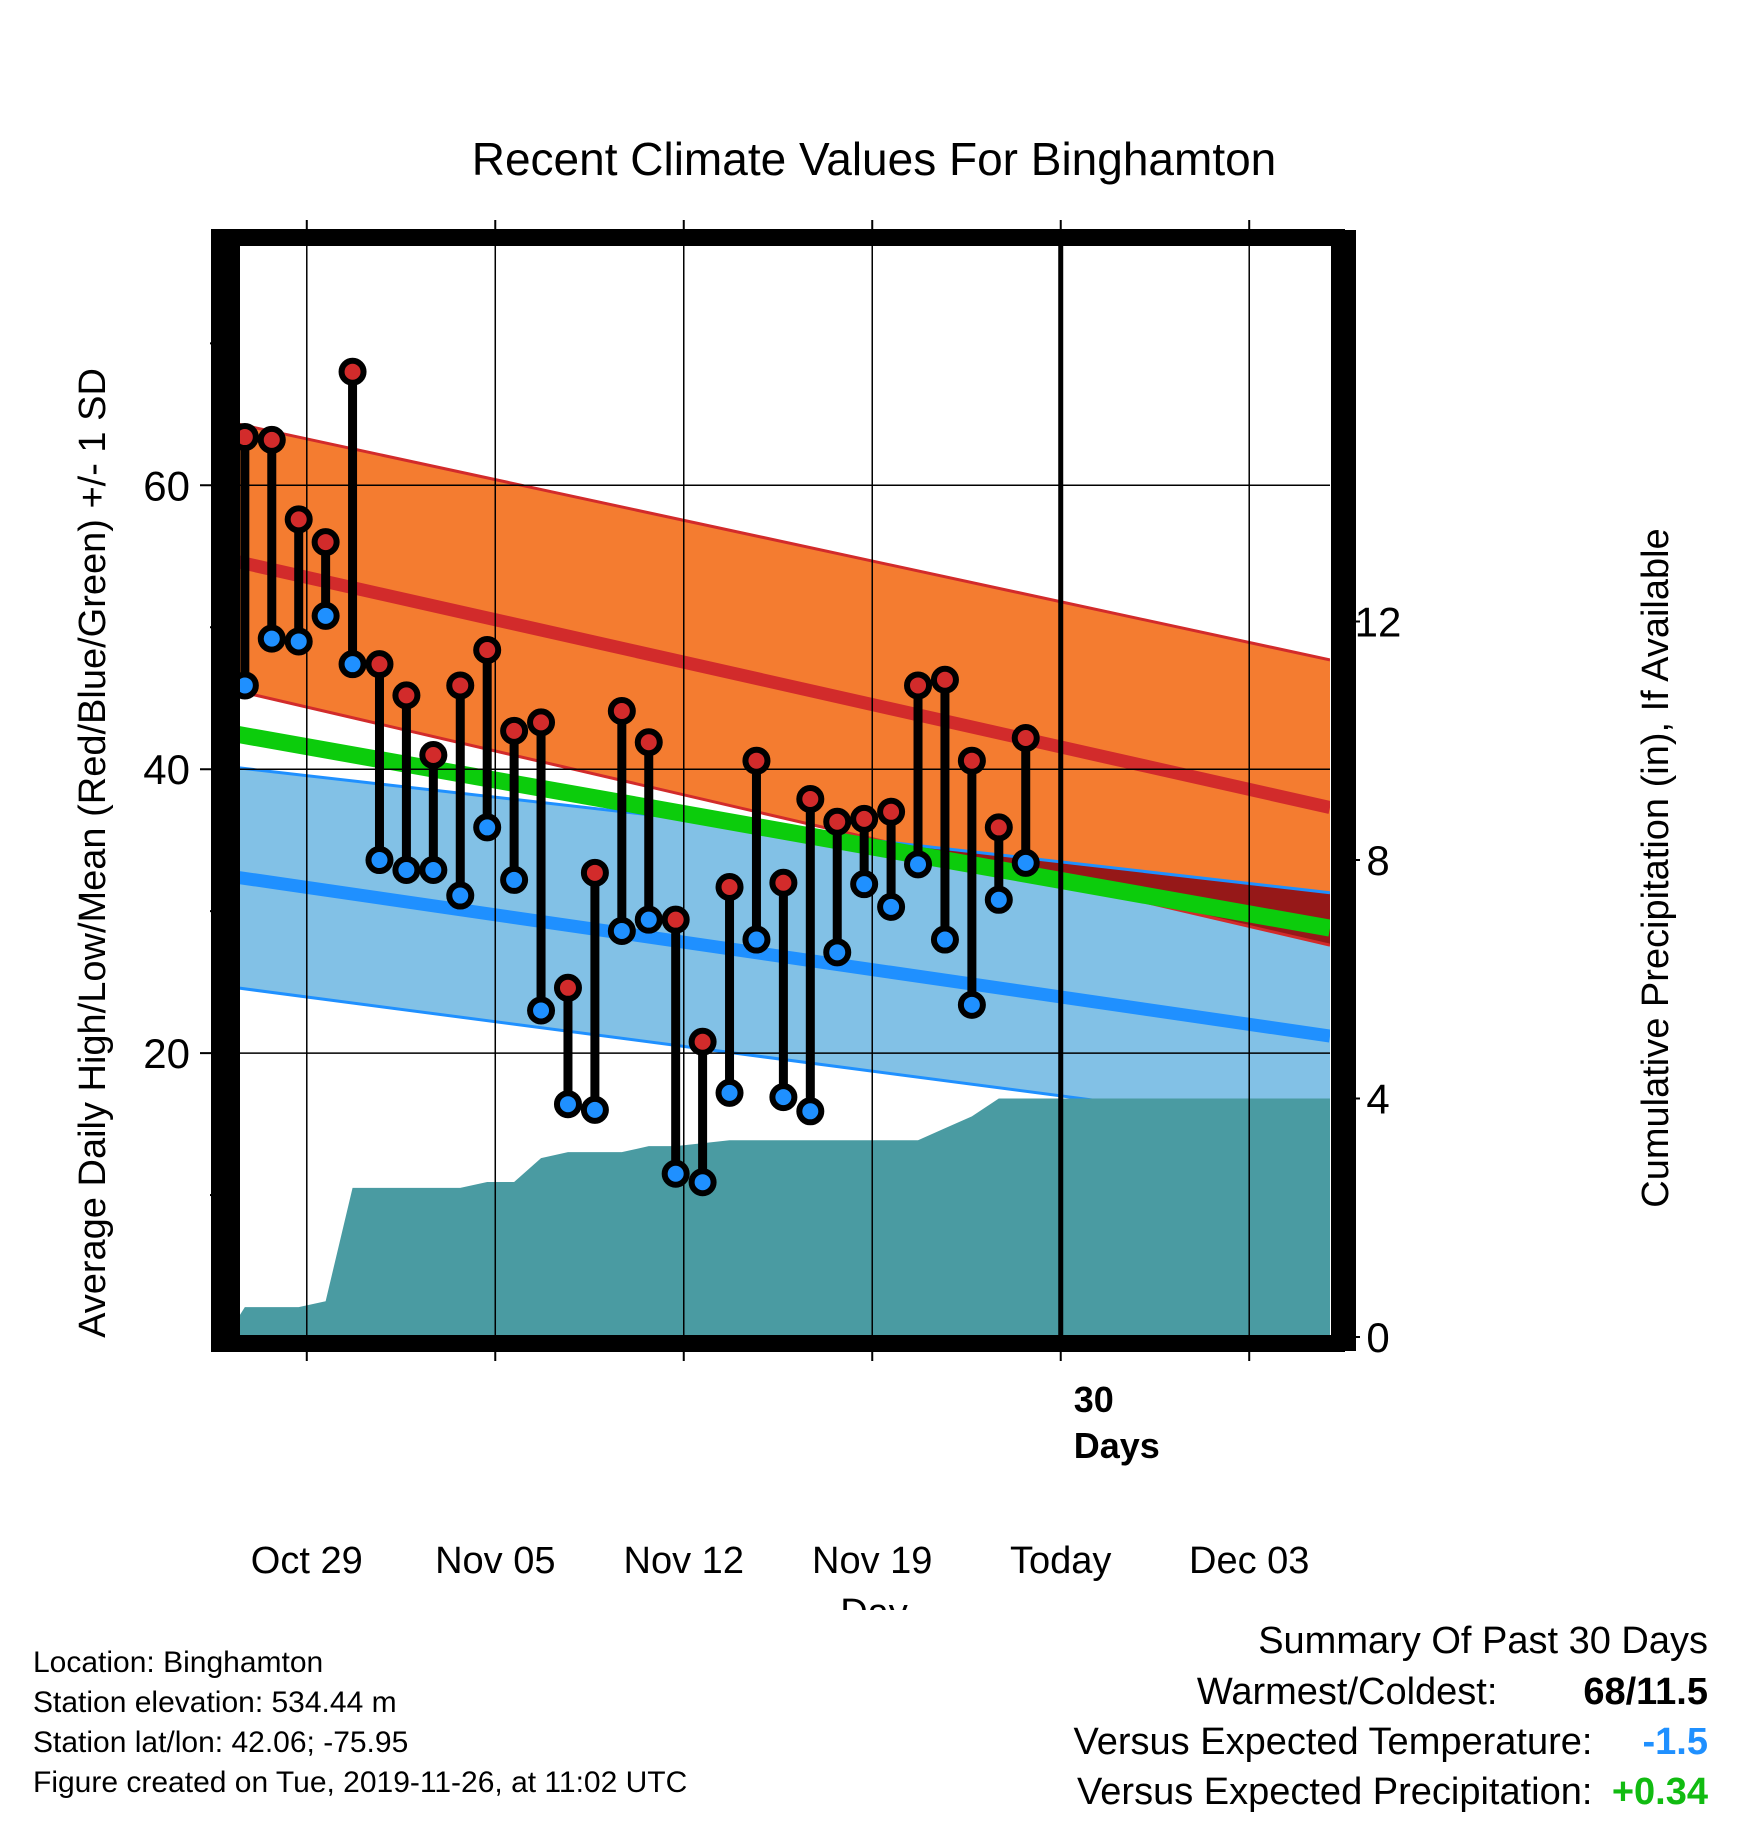 This screenshot has width=1748, height=1828. What do you see at coordinates (166, 1053) in the screenshot?
I see `y-tick-label-left: 20` at bounding box center [166, 1053].